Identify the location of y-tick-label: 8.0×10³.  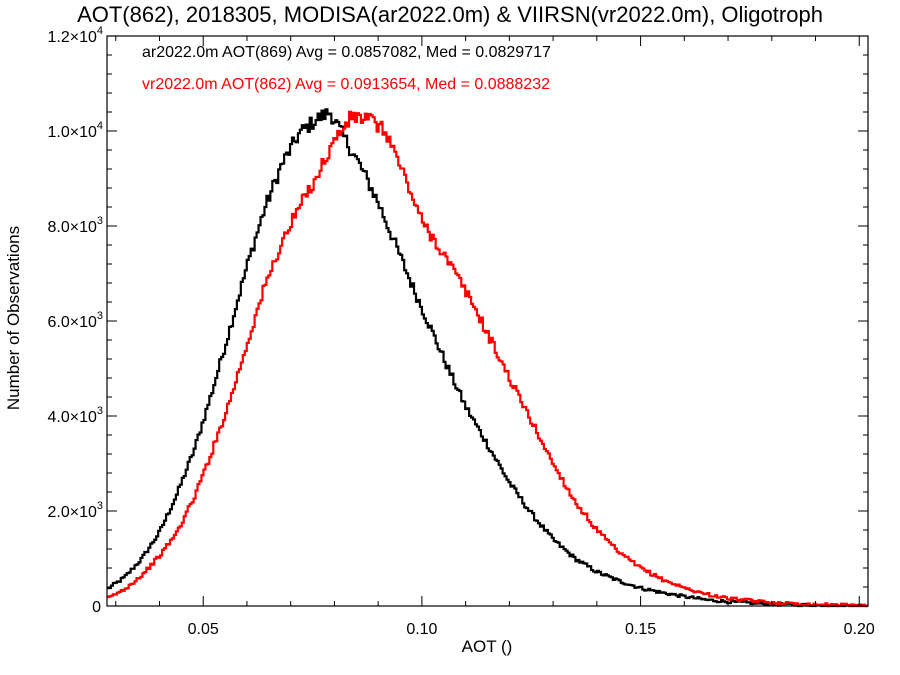
(75, 225).